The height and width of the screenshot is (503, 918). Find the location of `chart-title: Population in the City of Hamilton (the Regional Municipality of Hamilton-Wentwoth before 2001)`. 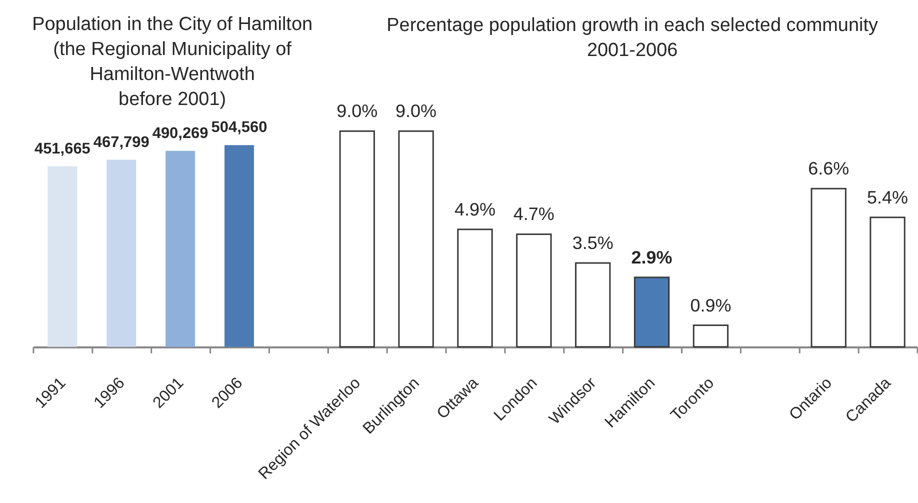

chart-title: Population in the City of Hamilton (the Regional Municipality of Hamilton-Wentwoth before 2001) is located at coordinates (172, 62).